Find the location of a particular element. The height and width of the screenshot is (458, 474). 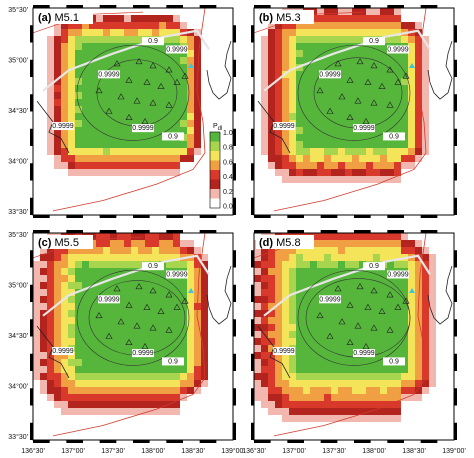

trough-line is located at coordinates (129, 110).